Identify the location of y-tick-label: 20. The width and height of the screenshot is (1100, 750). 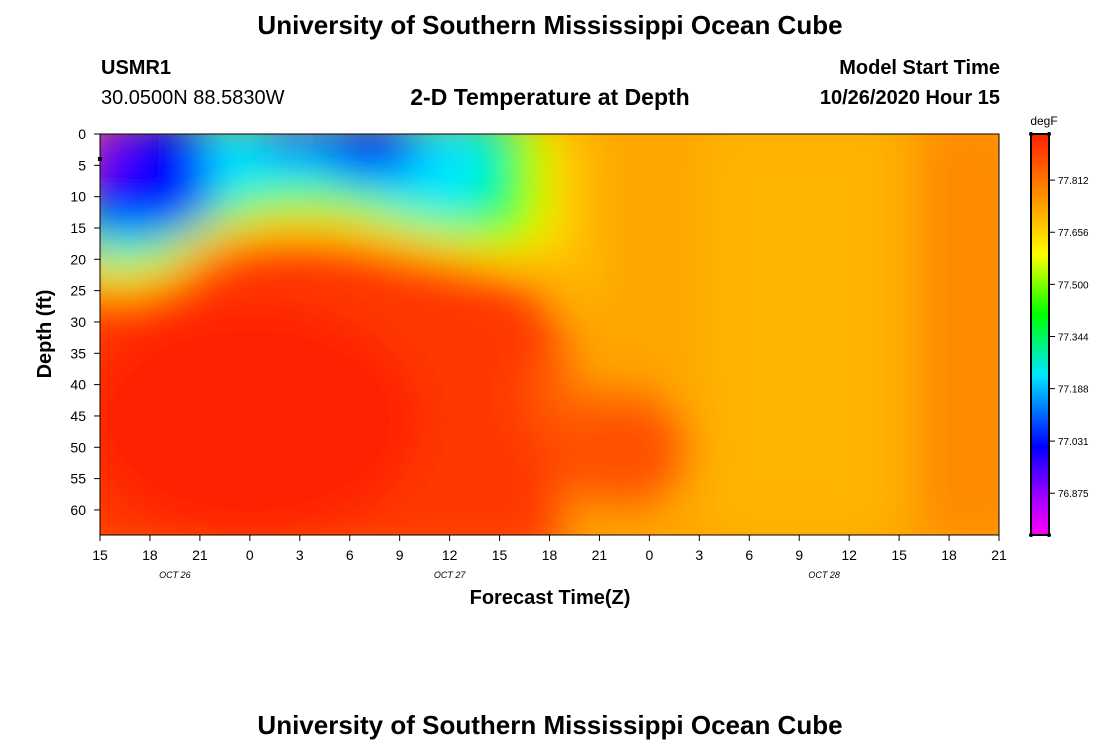
(78, 259).